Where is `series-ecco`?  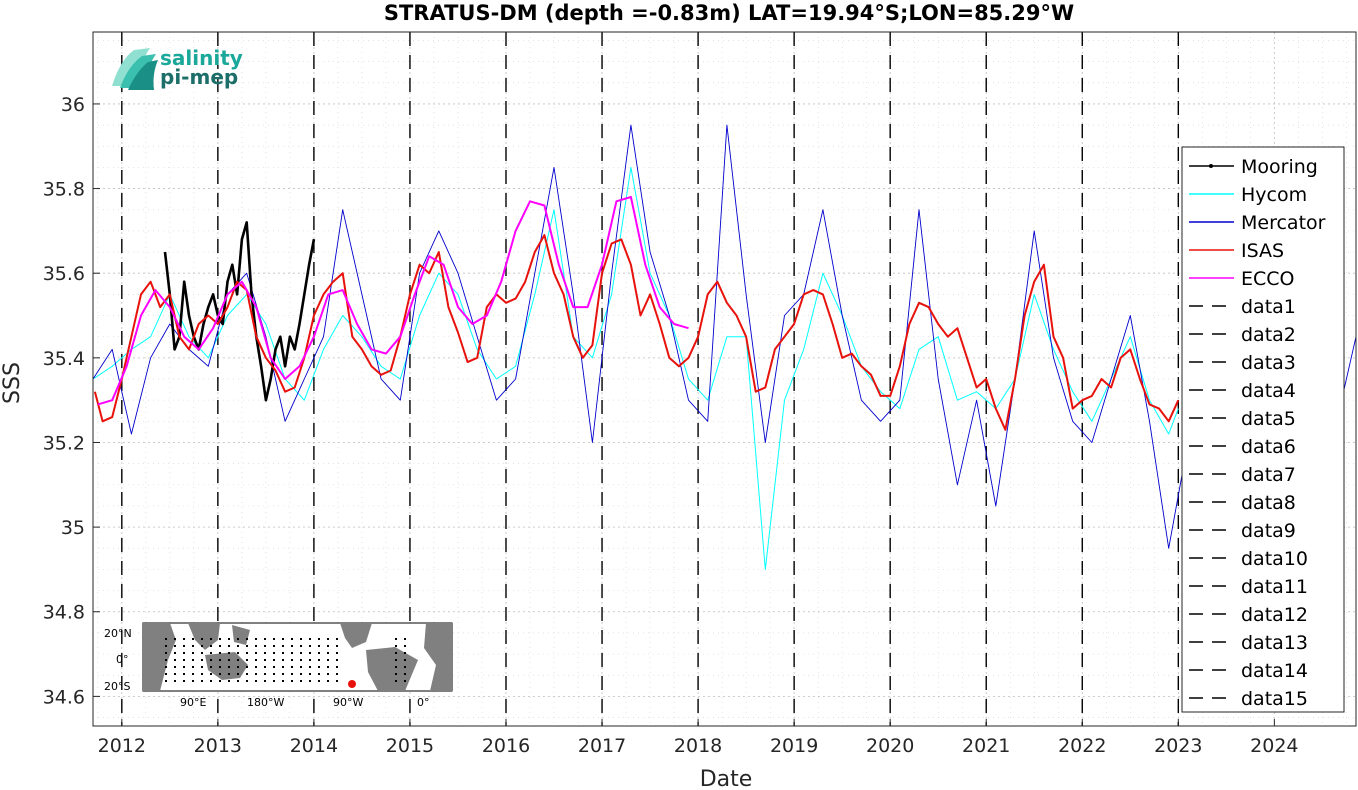
series-ecco is located at coordinates (393, 301).